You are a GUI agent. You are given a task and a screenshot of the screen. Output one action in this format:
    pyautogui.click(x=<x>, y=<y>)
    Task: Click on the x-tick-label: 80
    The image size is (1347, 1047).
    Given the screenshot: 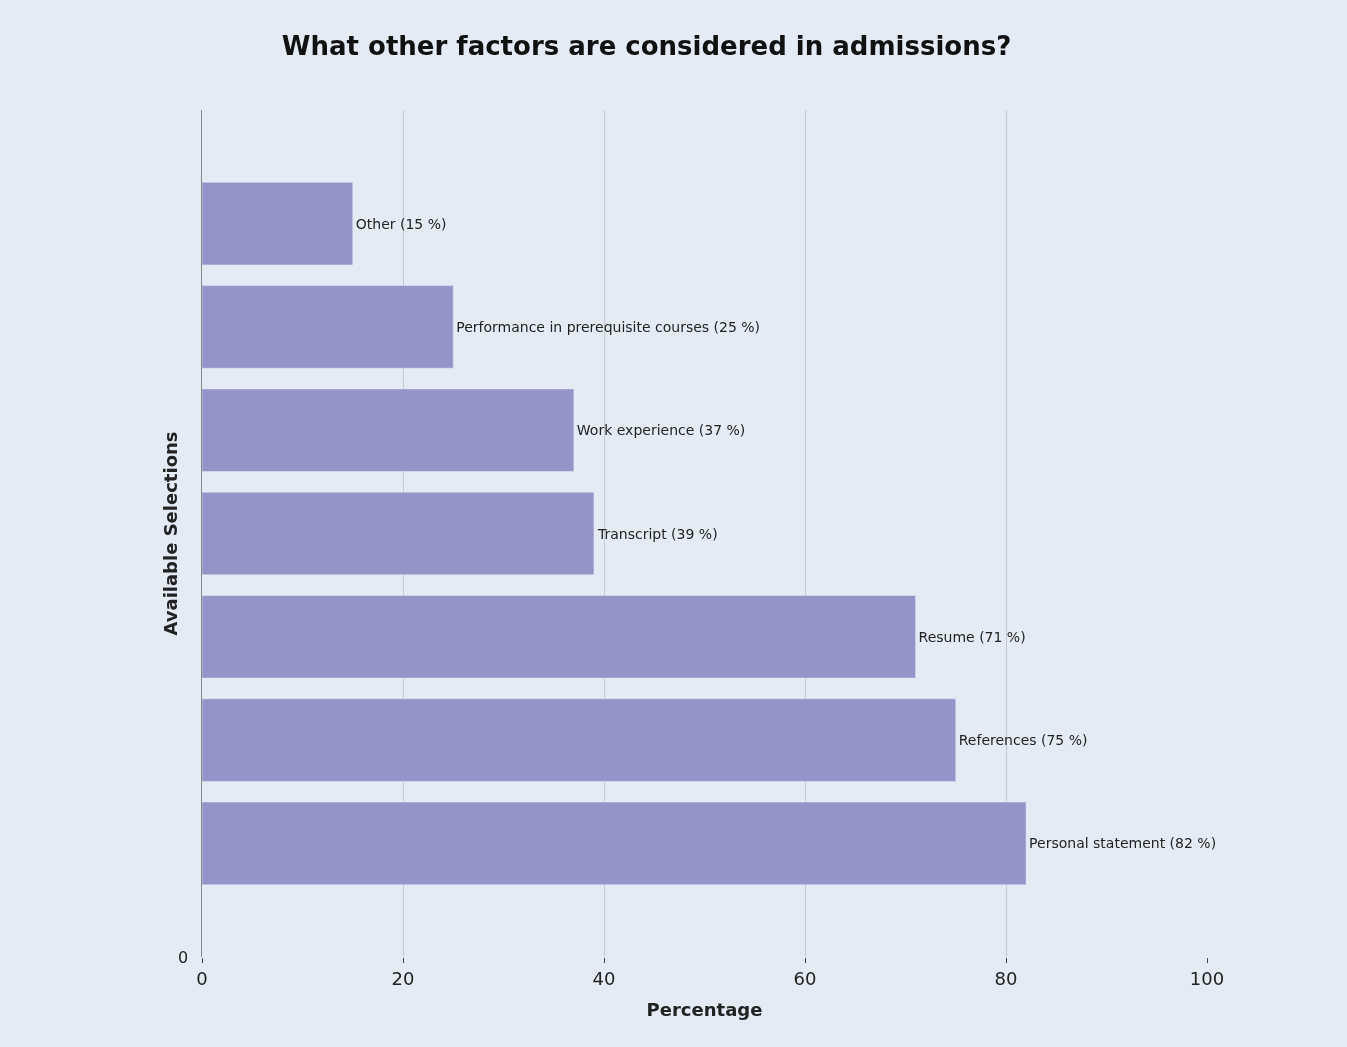 What is the action you would take?
    pyautogui.click(x=1006, y=978)
    